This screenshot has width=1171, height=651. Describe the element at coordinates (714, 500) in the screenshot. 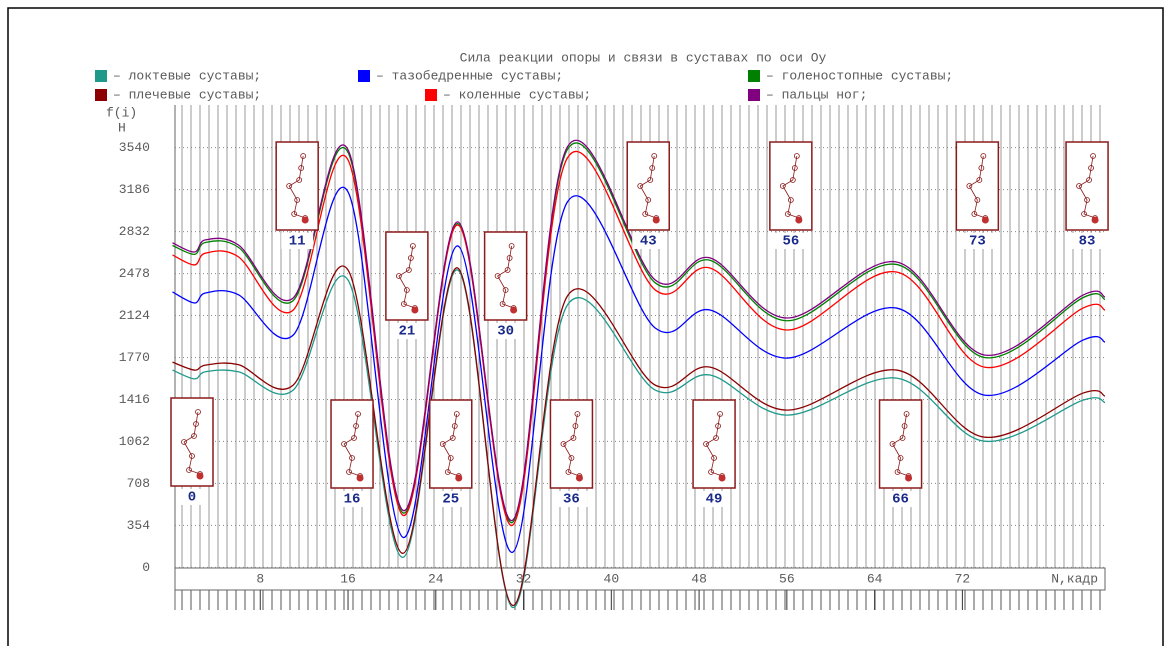

I see `frame-label: 49` at that location.